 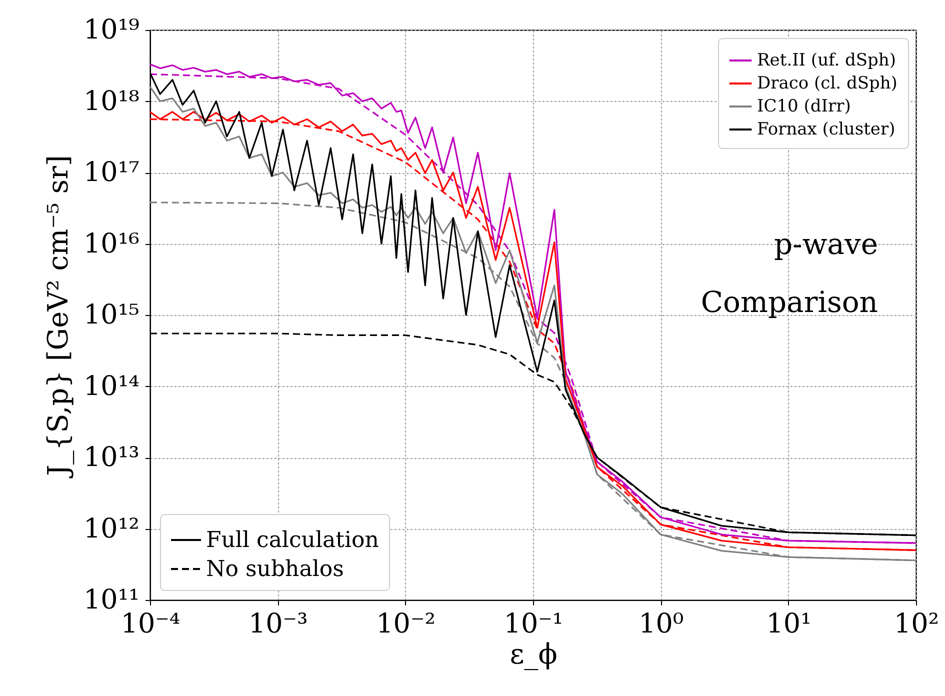 I want to click on legend-label: Ret.II (uf. dSph), so click(x=826, y=60).